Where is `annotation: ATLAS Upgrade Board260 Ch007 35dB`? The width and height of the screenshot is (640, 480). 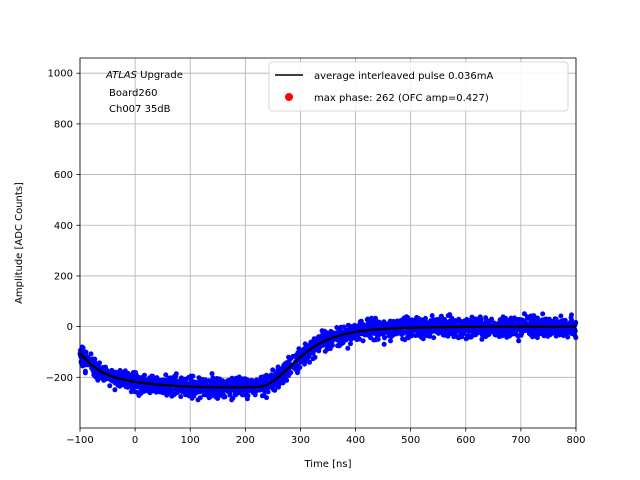
annotation: ATLAS Upgrade Board260 Ch007 35dB is located at coordinates (144, 92).